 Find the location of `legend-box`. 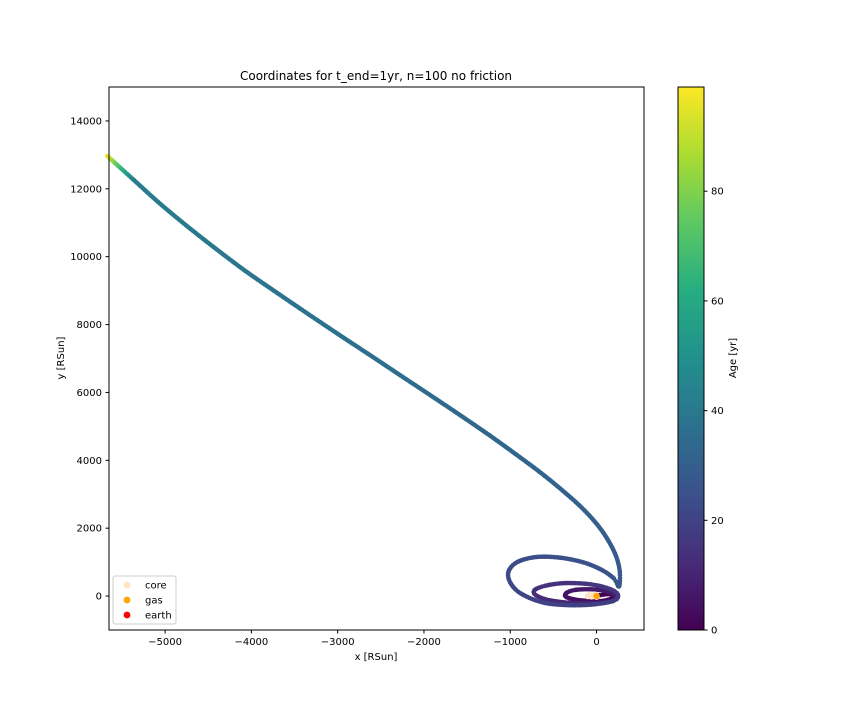

legend-box is located at coordinates (144, 600).